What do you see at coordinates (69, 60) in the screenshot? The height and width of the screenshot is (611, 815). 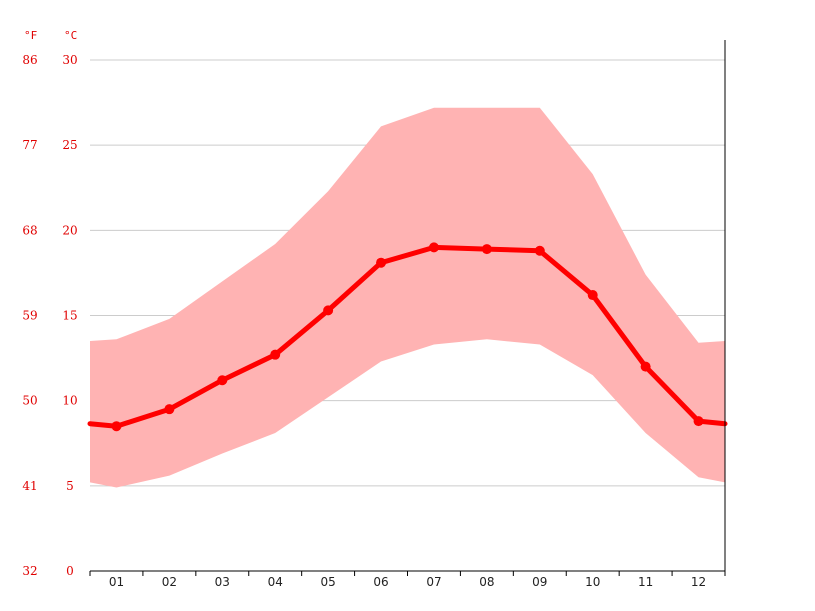 I see `y-tick-label-celsius: 30` at bounding box center [69, 60].